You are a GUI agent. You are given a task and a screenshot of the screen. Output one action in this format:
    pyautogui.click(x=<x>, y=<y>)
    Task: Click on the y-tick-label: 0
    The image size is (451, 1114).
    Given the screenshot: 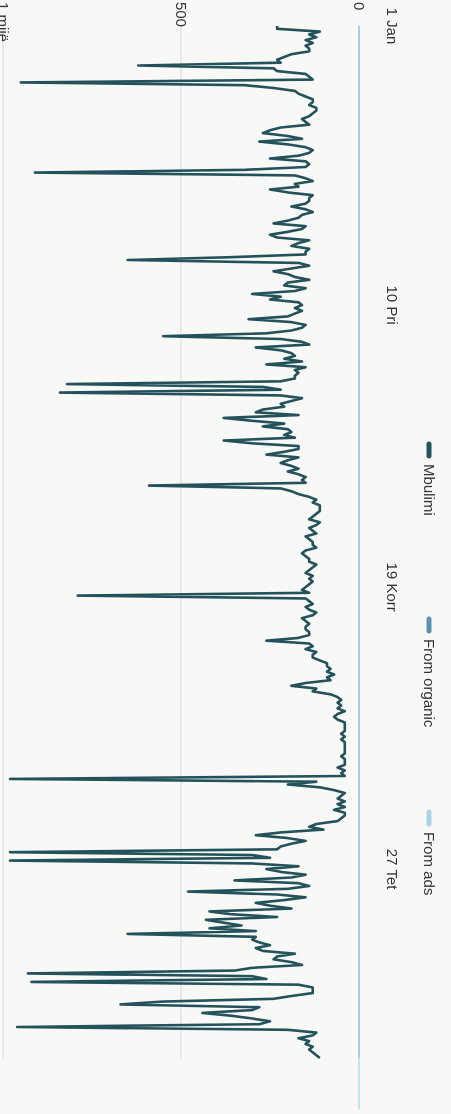 What is the action you would take?
    pyautogui.click(x=358, y=6)
    